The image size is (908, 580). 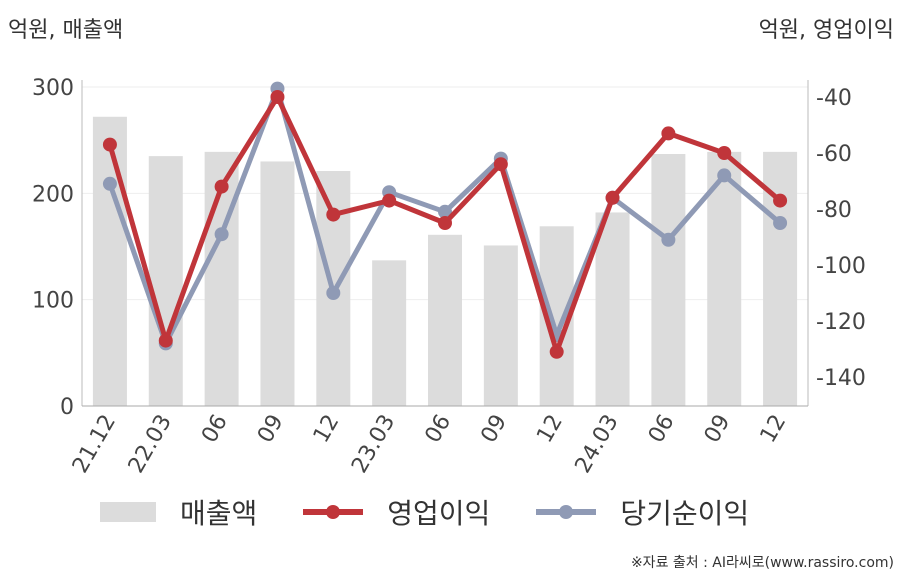 What do you see at coordinates (685, 513) in the screenshot?
I see `legend-label-net-income: 당기순이익` at bounding box center [685, 513].